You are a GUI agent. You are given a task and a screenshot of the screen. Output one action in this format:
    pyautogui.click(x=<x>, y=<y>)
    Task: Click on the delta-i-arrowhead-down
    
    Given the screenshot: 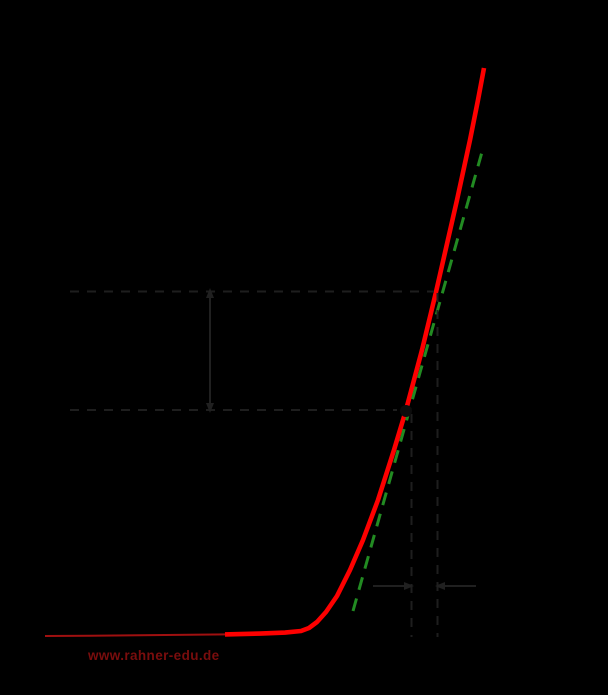 What is the action you would take?
    pyautogui.click(x=210, y=408)
    